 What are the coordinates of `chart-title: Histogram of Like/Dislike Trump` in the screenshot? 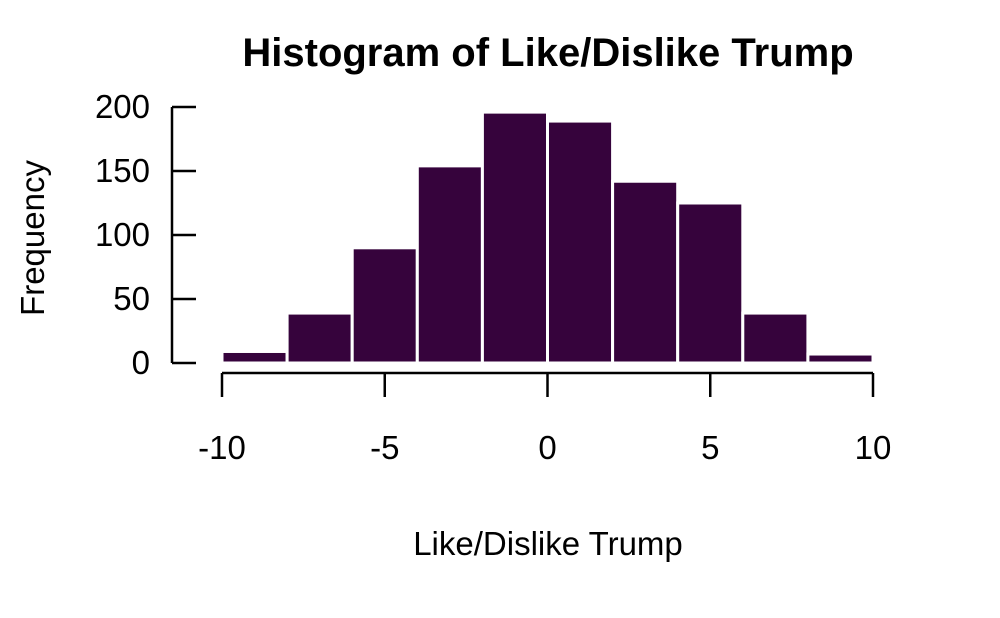 It's located at (547, 53).